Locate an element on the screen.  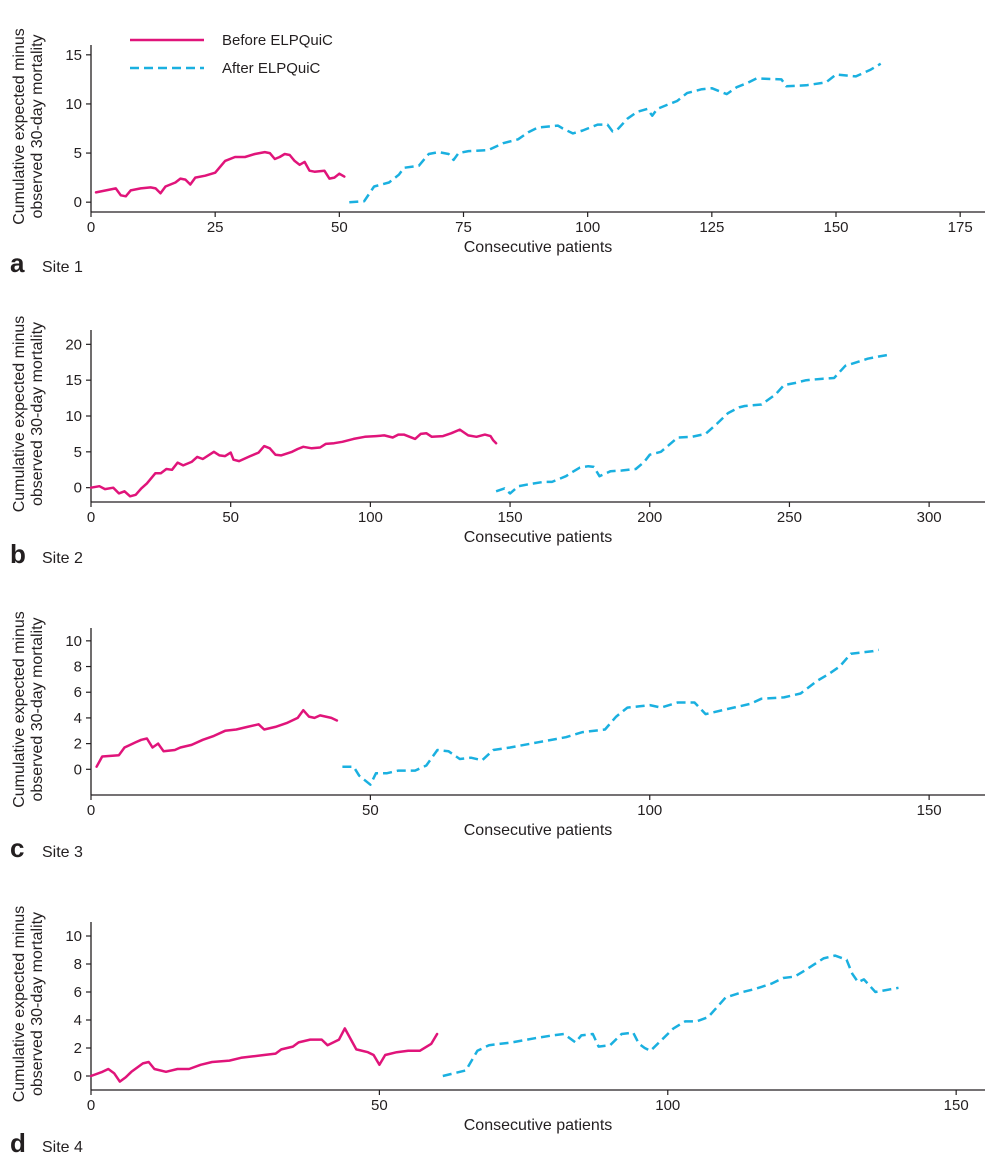
panel-name: Site 1 is located at coordinates (62, 267).